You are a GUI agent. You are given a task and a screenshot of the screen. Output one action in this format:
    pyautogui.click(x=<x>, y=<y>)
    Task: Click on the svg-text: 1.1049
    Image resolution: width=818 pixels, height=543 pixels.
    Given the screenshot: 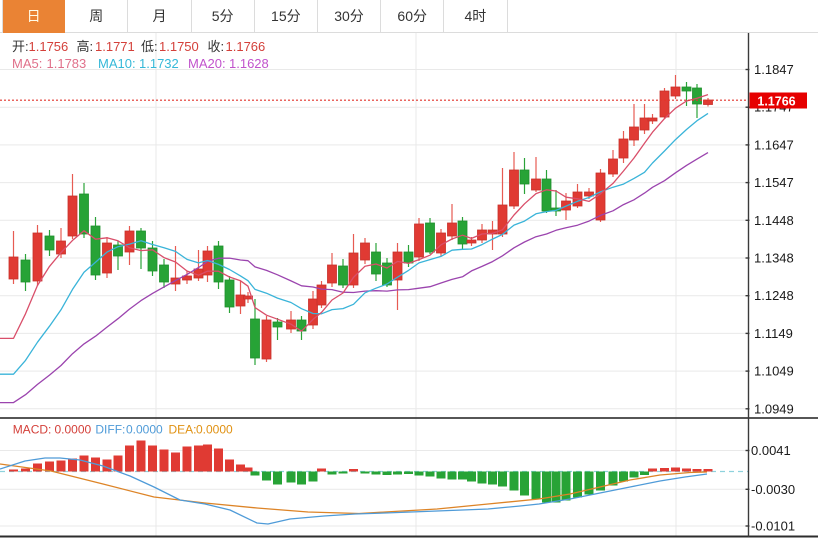 What is the action you would take?
    pyautogui.click(x=774, y=371)
    